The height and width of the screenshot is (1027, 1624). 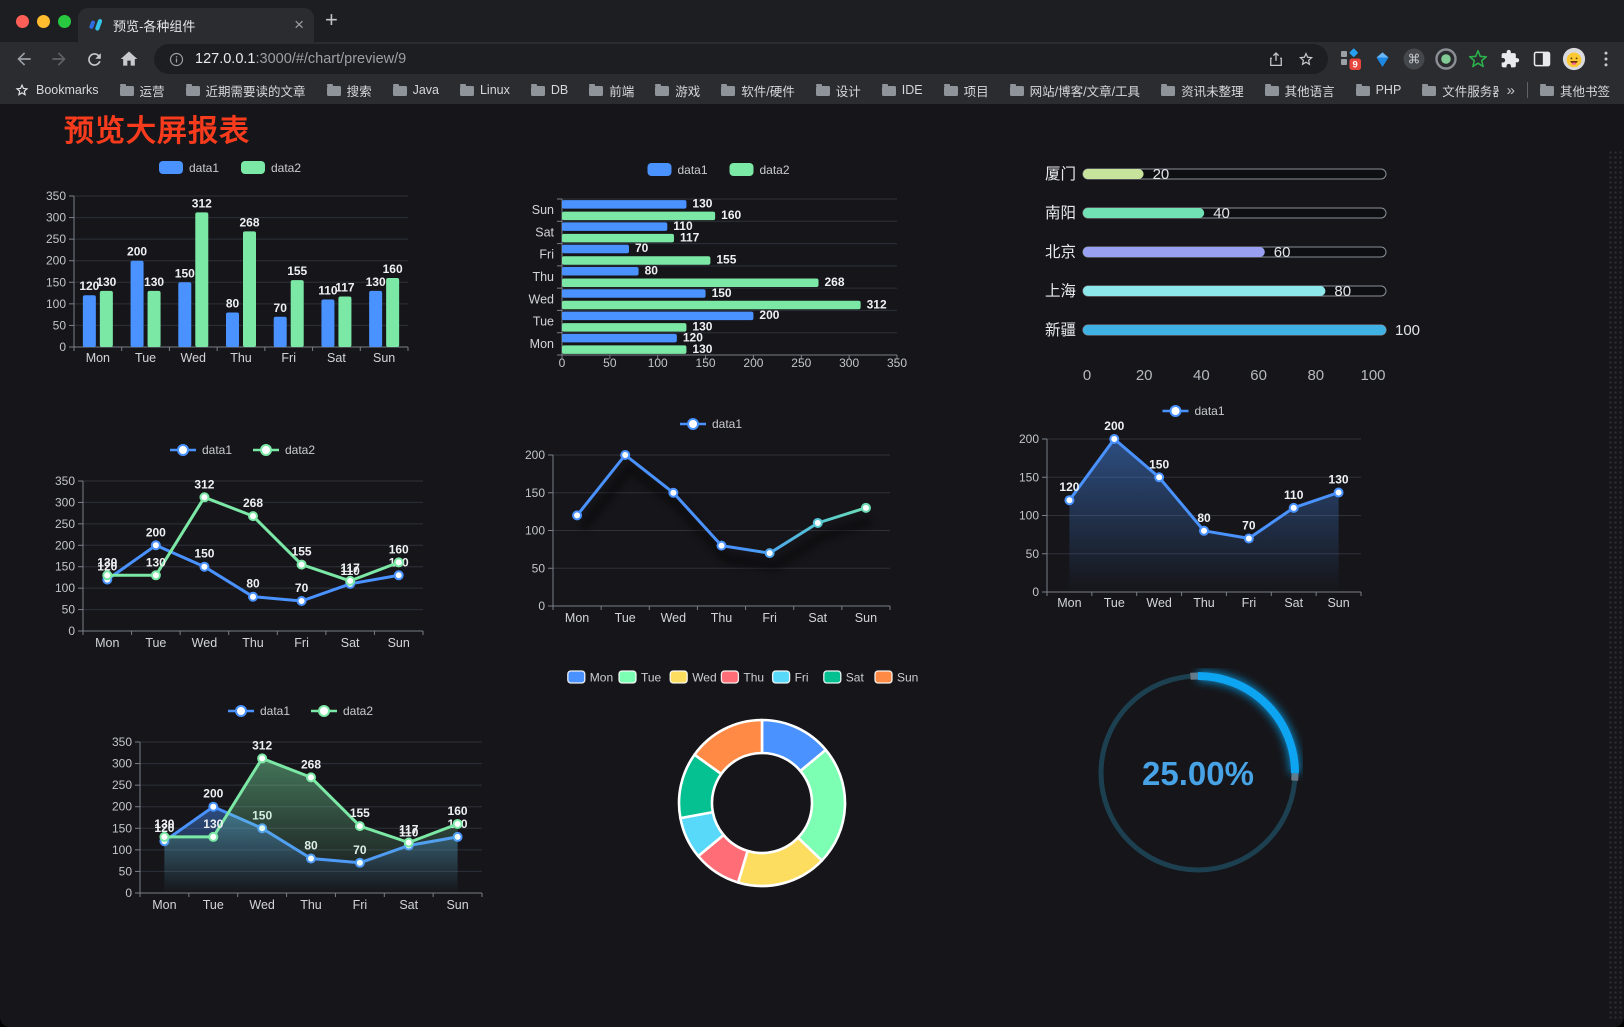 What do you see at coordinates (253, 503) in the screenshot?
I see `svg-text: 268` at bounding box center [253, 503].